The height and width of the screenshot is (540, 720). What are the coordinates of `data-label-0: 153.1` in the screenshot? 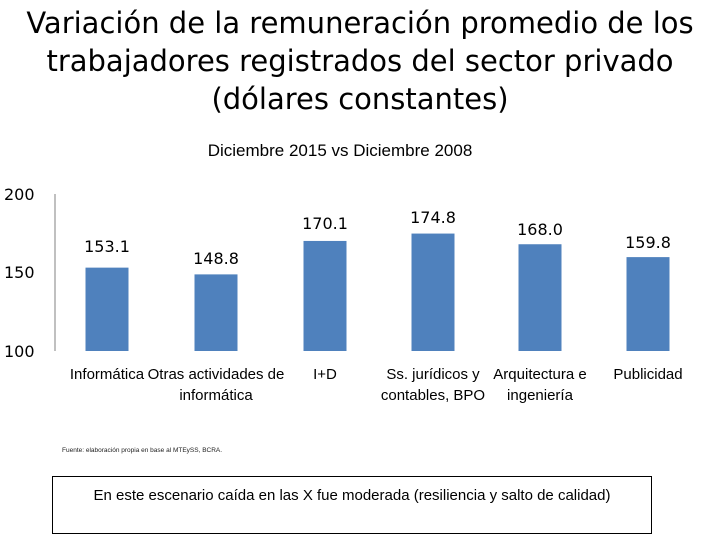 It's located at (107, 246).